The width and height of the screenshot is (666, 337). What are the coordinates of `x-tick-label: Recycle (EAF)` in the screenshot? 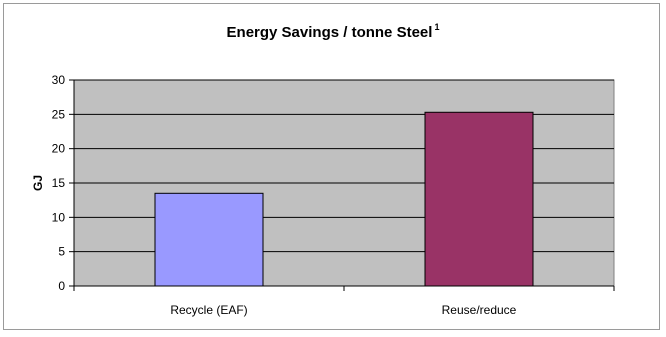 It's located at (208, 310).